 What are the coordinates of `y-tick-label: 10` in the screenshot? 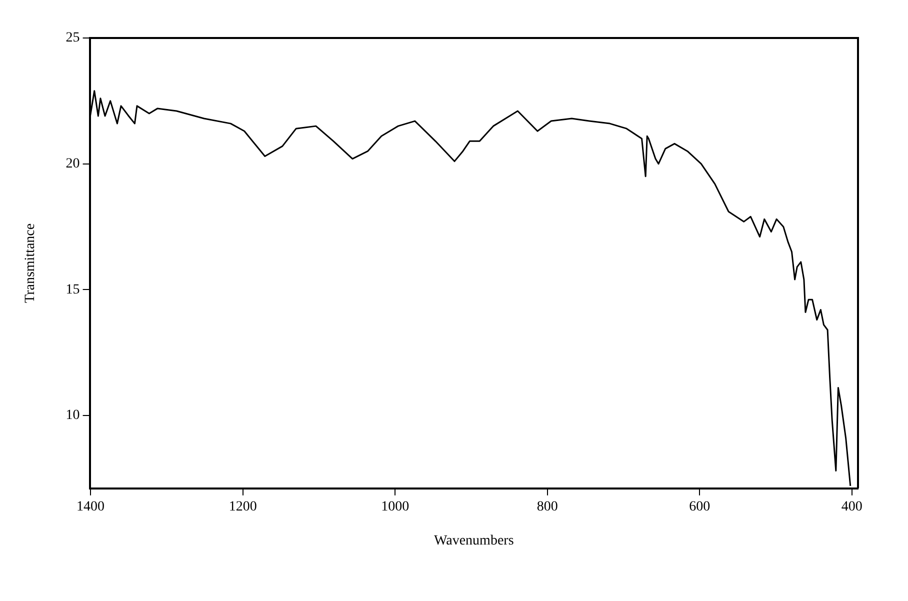 It's located at (73, 416).